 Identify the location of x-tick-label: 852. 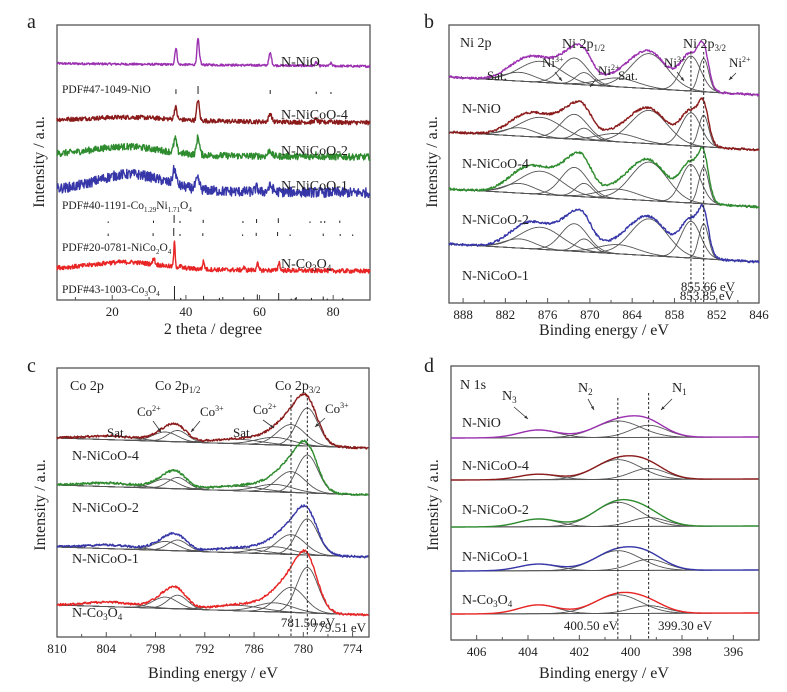
(717, 314).